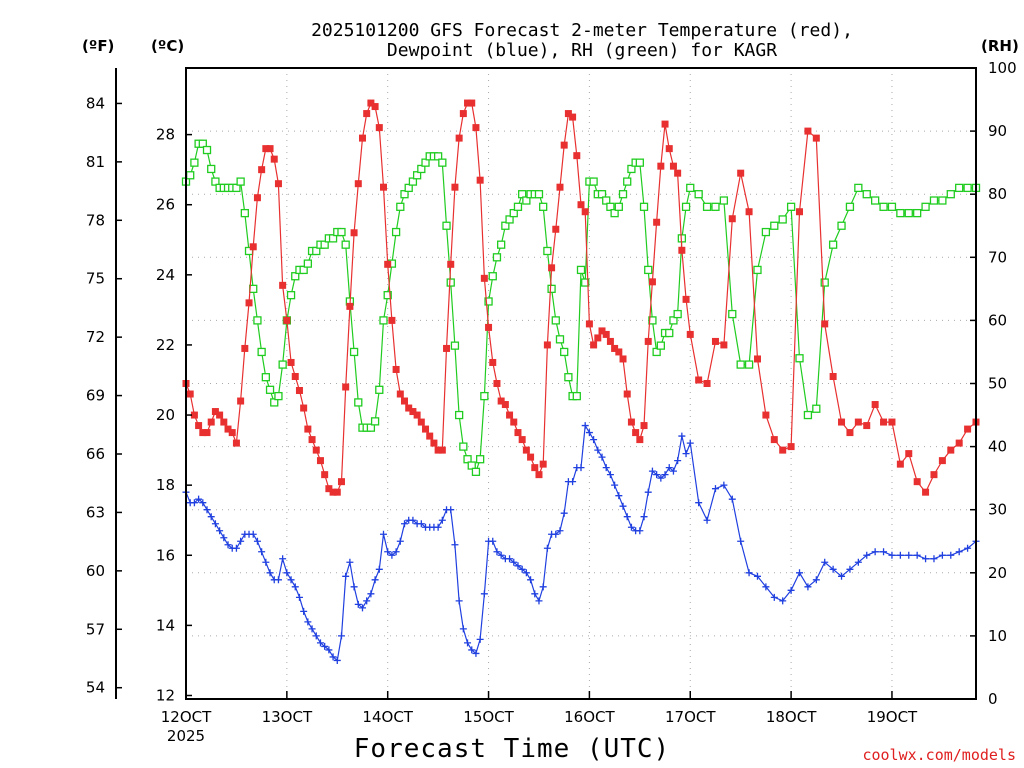  What do you see at coordinates (95, 629) in the screenshot?
I see `fahrenheit-tick-label: 57` at bounding box center [95, 629].